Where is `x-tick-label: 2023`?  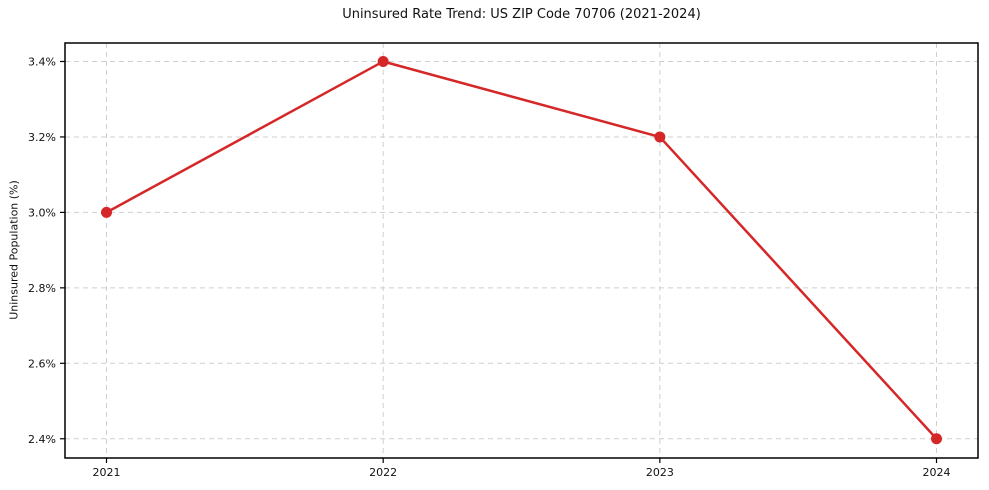 x-tick-label: 2023 is located at coordinates (660, 472).